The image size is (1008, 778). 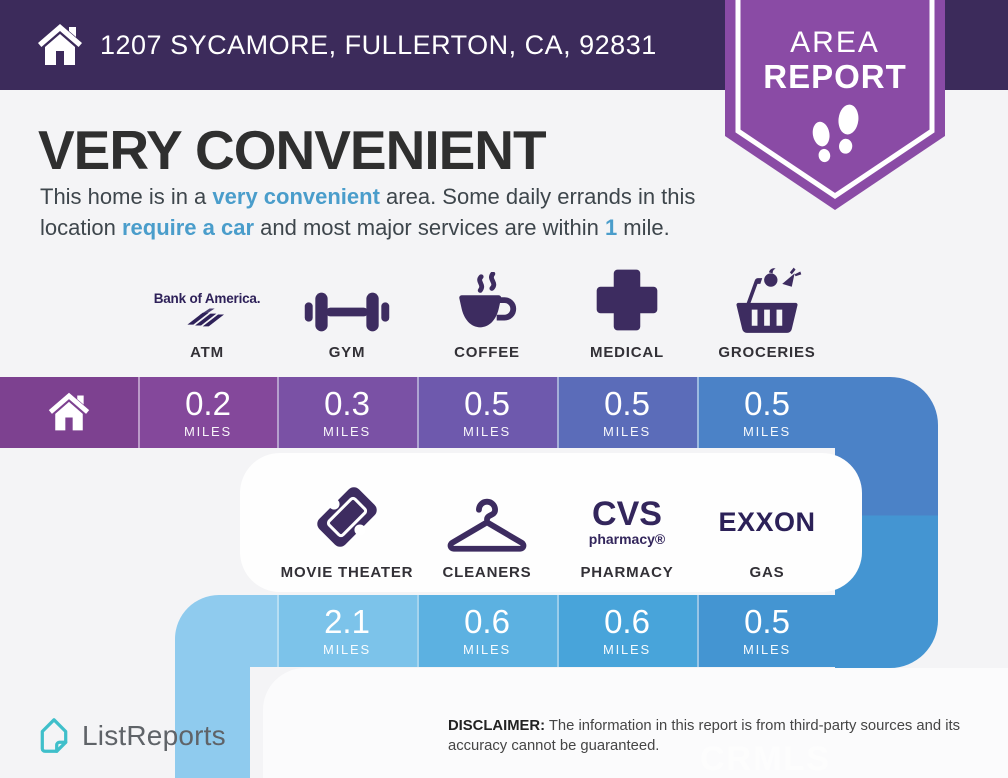 I want to click on subtitle-highlight-one: 1, so click(x=611, y=227).